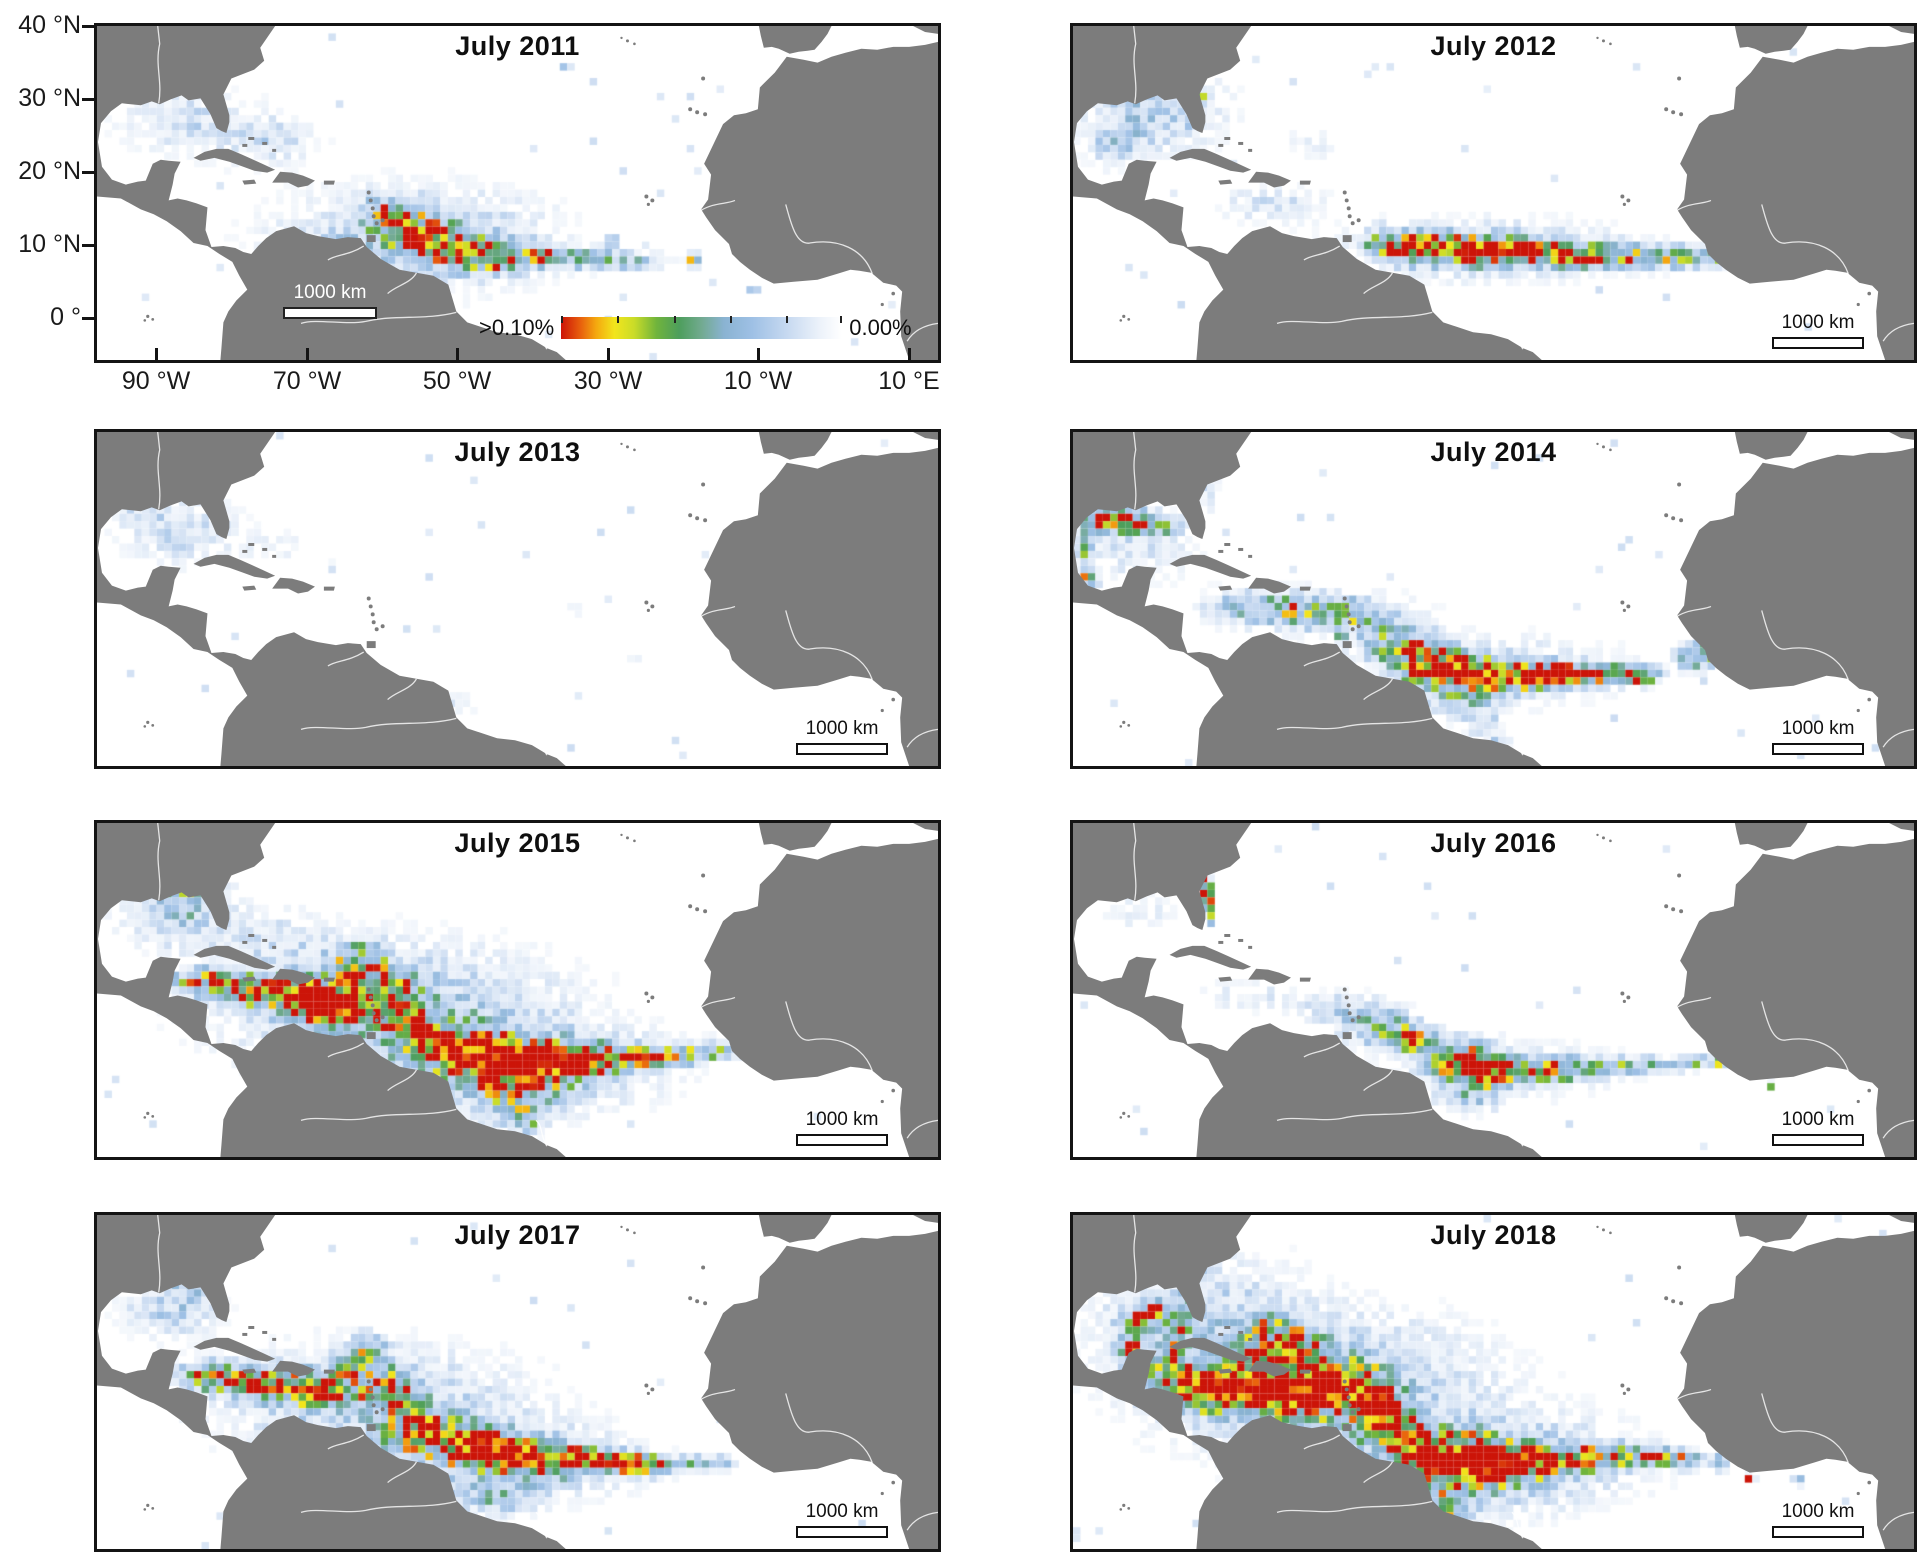  What do you see at coordinates (909, 381) in the screenshot?
I see `lon-axis-label: 10 °E` at bounding box center [909, 381].